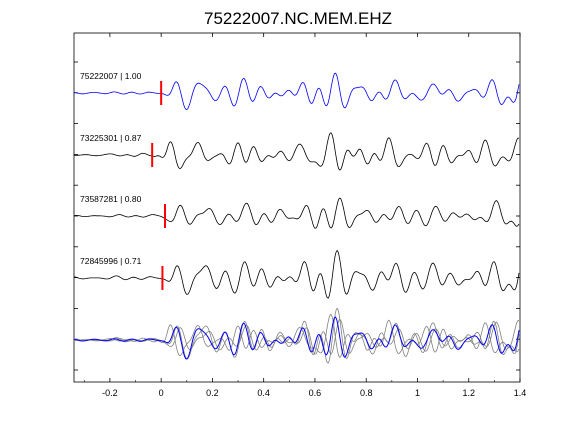 The height and width of the screenshot is (432, 576). Describe the element at coordinates (417, 393) in the screenshot. I see `x-tick-label: 1` at that location.